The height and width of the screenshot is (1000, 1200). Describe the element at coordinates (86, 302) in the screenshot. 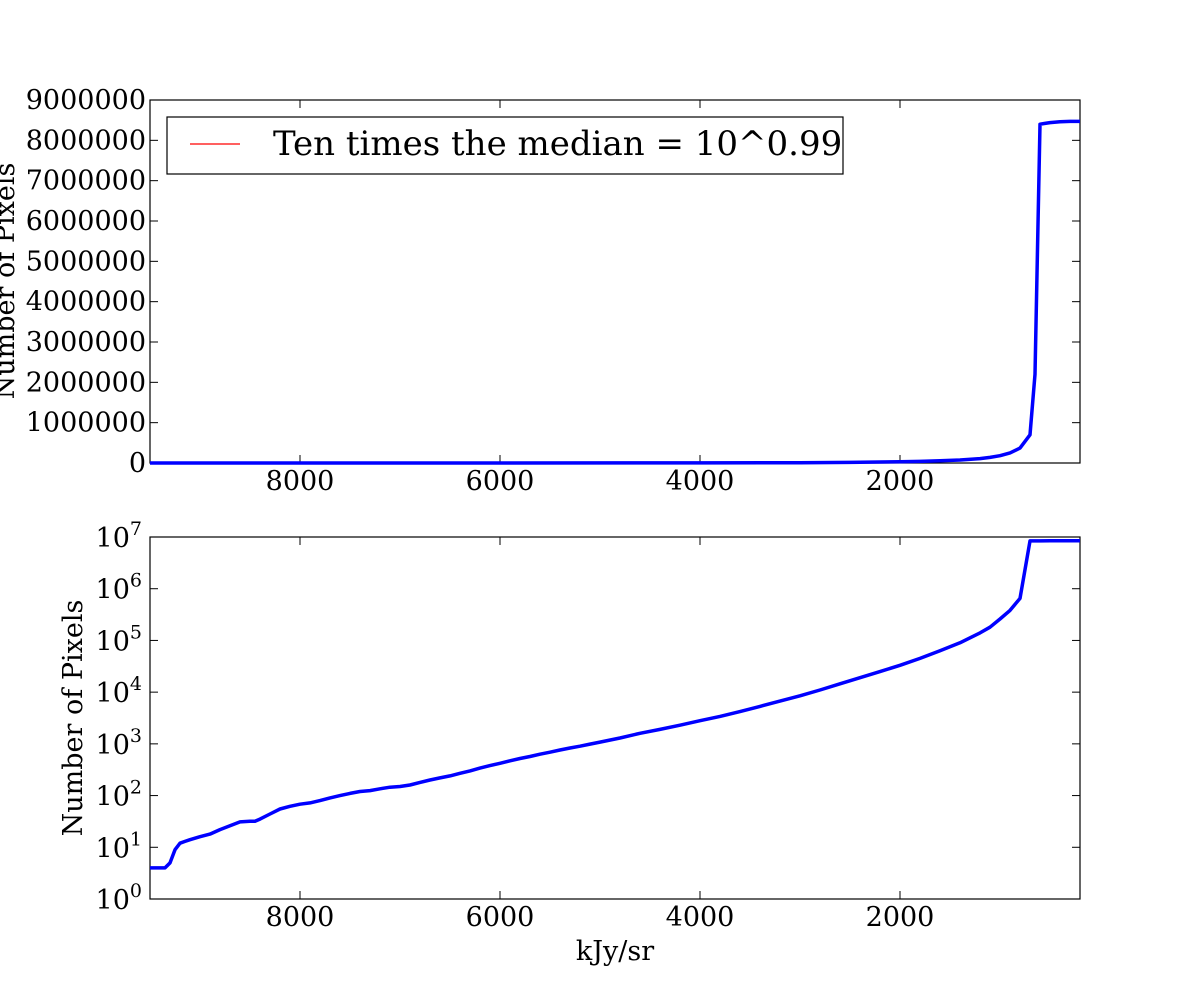

I see `top-y-tick-label: 4000000` at that location.